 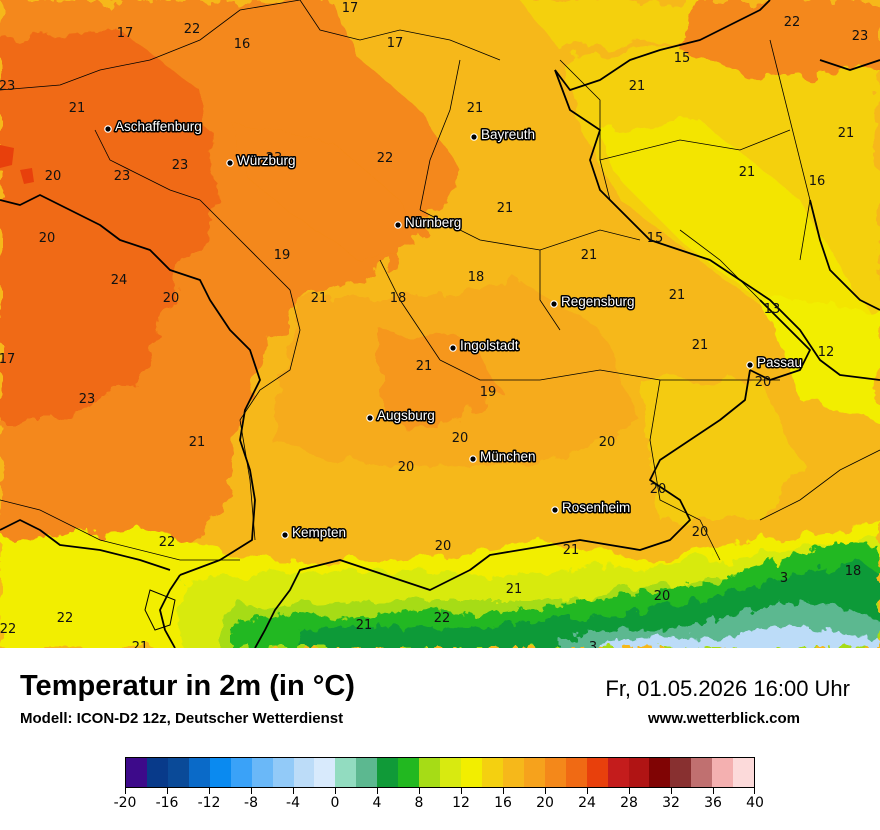 I want to click on city-label: Rosenheim, so click(x=596, y=507).